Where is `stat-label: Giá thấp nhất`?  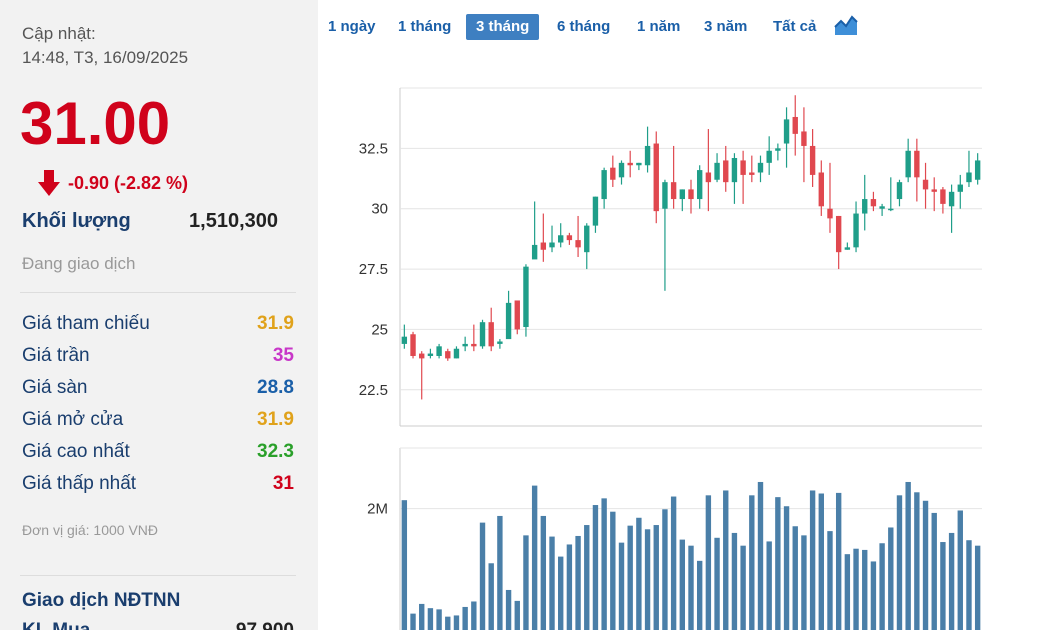 stat-label: Giá thấp nhất is located at coordinates (79, 483).